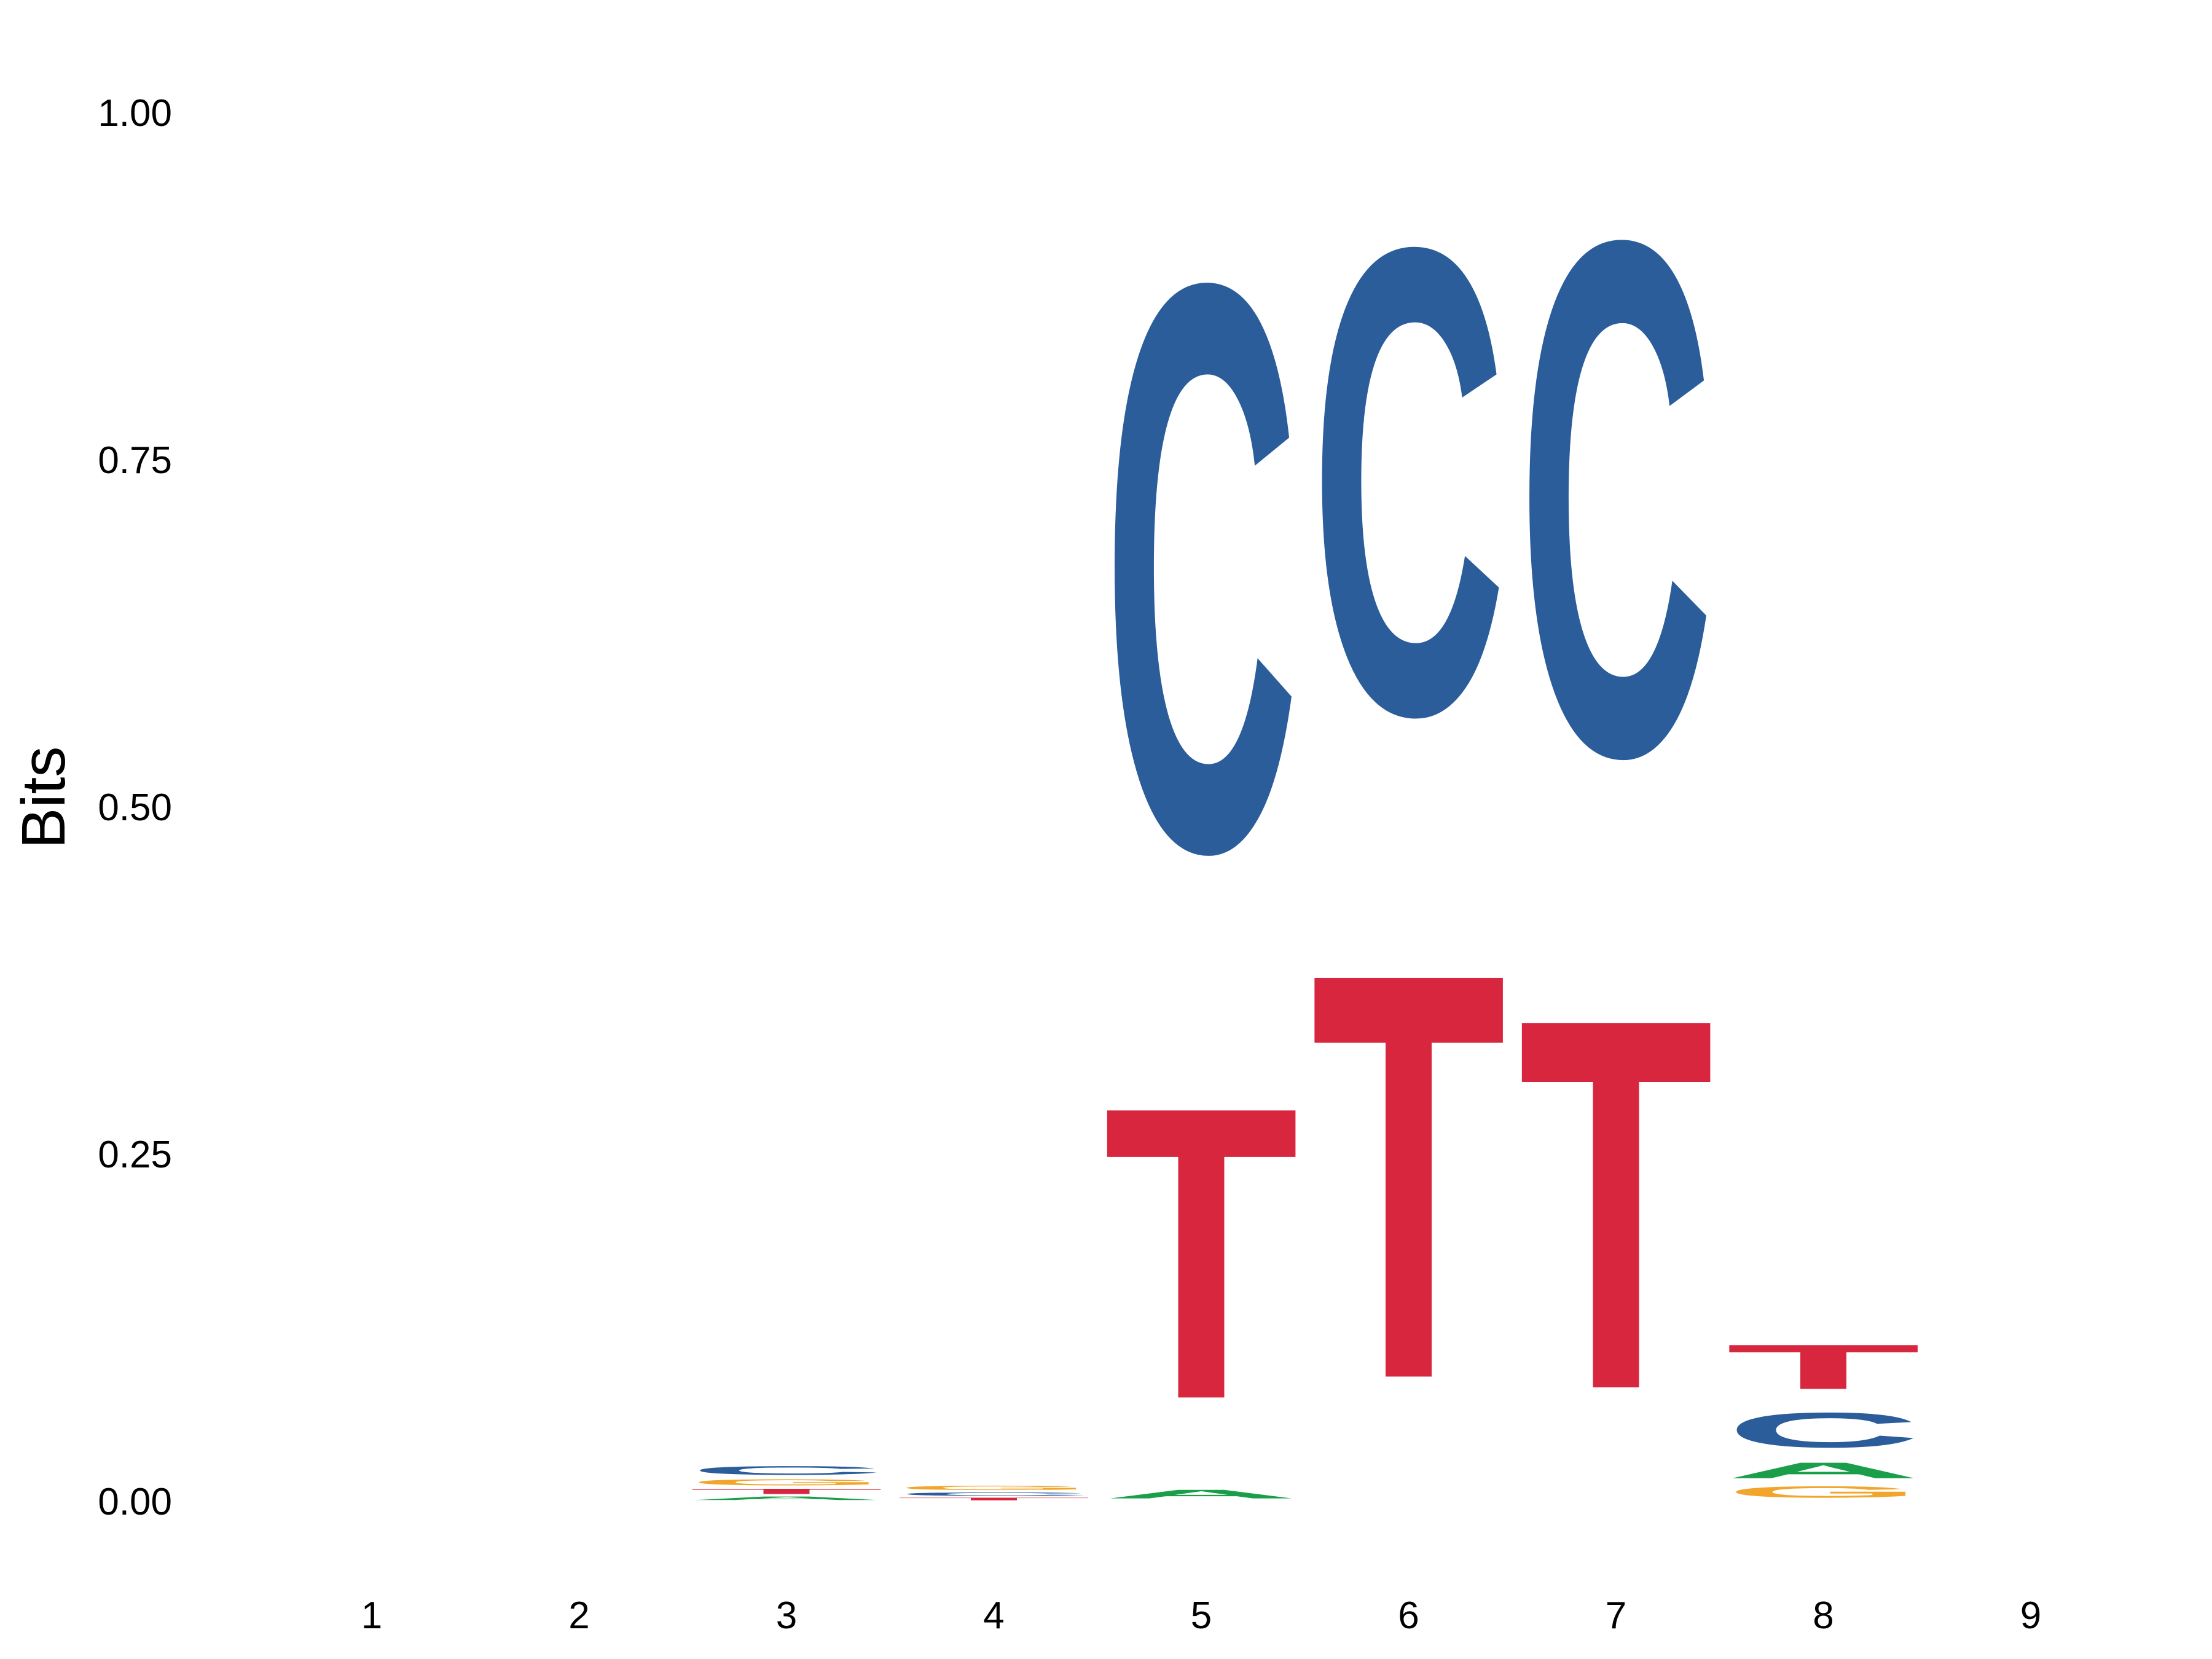 The height and width of the screenshot is (1659, 2212). I want to click on x-tick-label: 2, so click(578, 1615).